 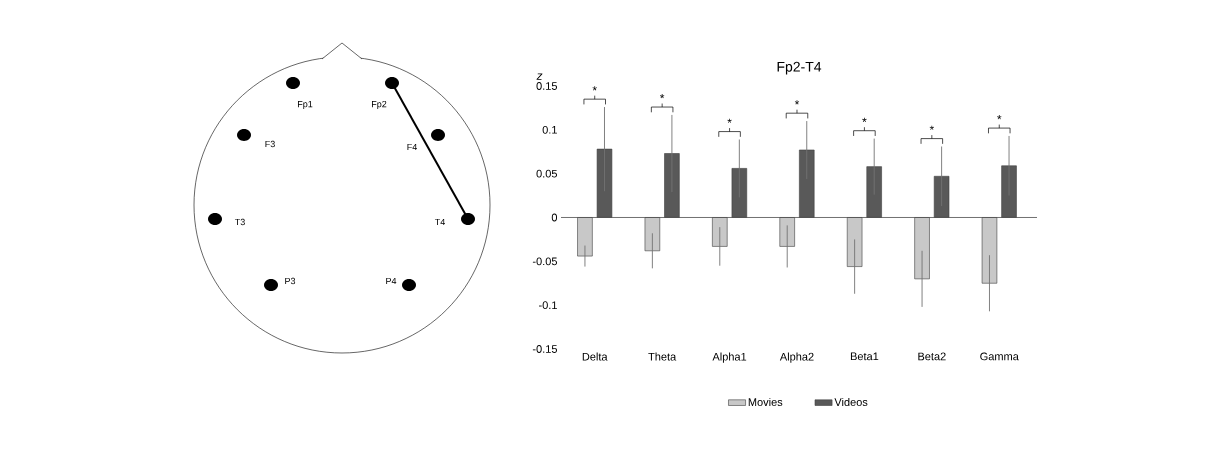 What do you see at coordinates (439, 222) in the screenshot?
I see `text: T4` at bounding box center [439, 222].